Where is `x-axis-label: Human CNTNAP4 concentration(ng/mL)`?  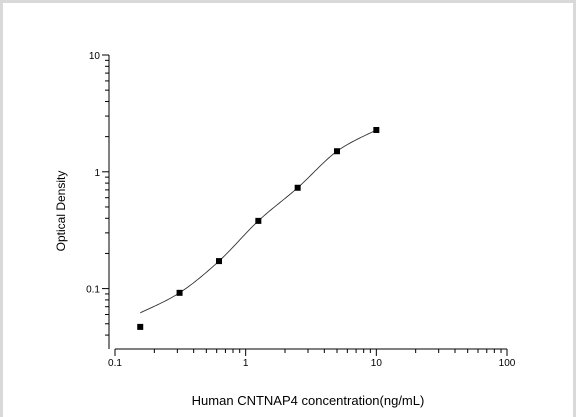 x-axis-label: Human CNTNAP4 concentration(ng/mL) is located at coordinates (308, 400).